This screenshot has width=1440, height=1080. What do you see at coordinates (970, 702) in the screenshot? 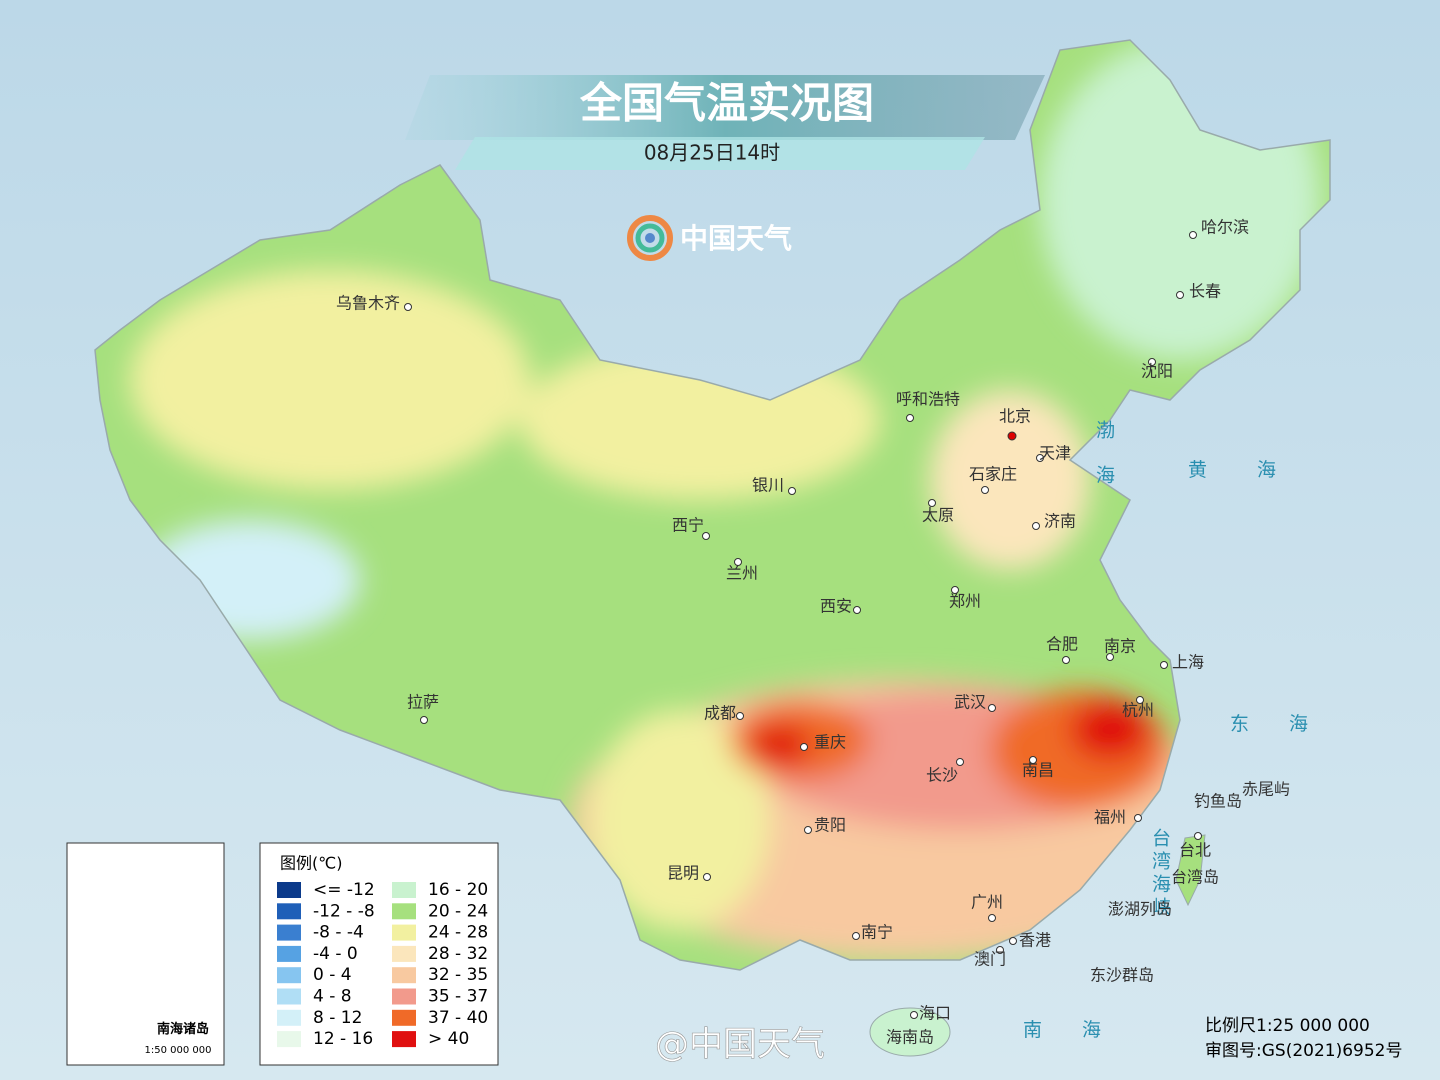
I see `city-label: 武汉` at bounding box center [970, 702].